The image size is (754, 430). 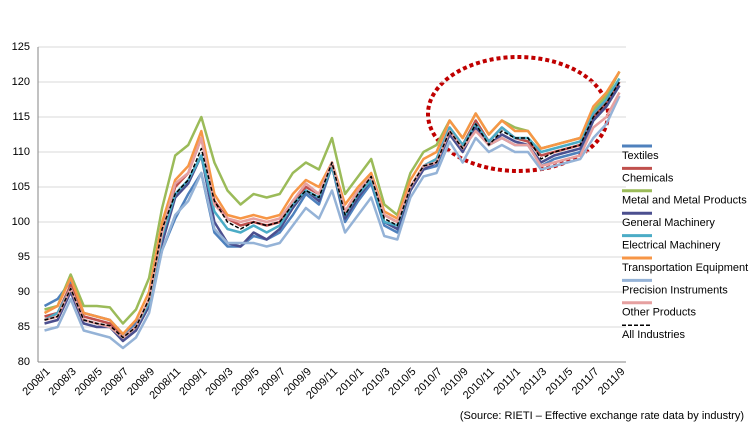 What do you see at coordinates (653, 335) in the screenshot?
I see `legend-label: All Industries` at bounding box center [653, 335].